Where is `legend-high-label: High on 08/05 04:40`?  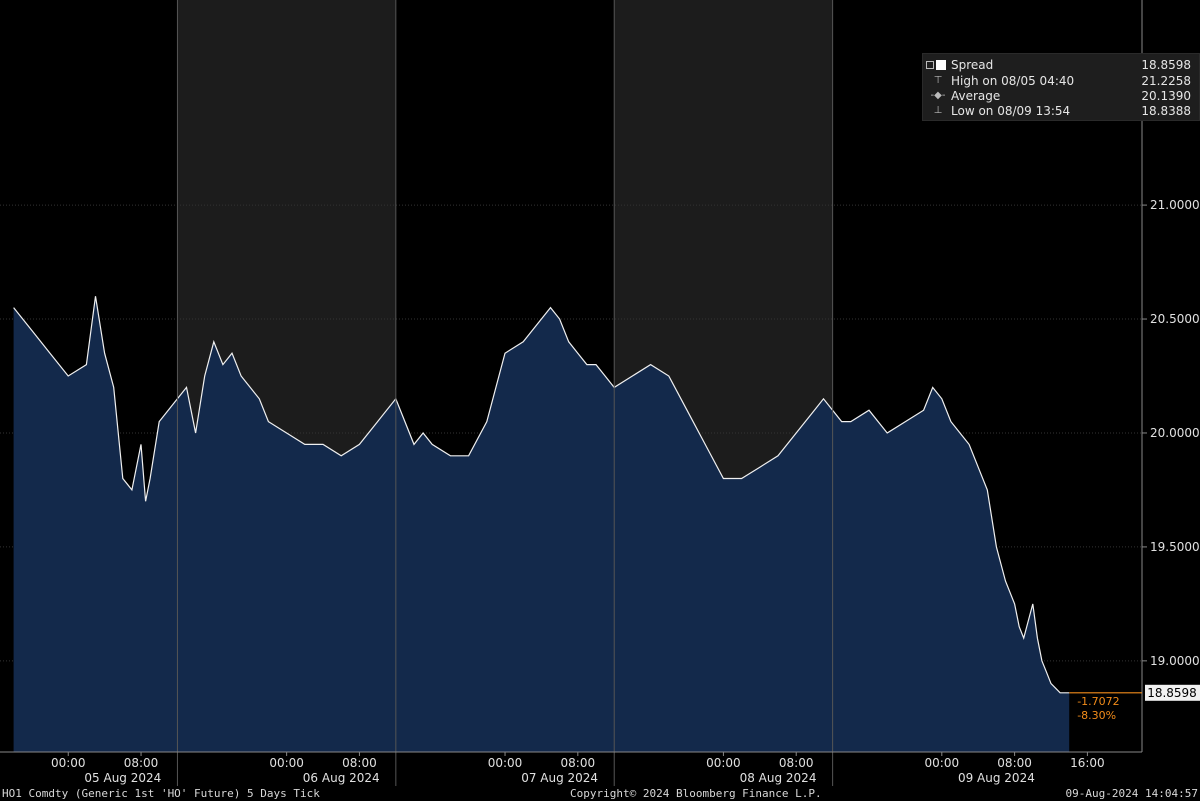 legend-high-label: High on 08/05 04:40 is located at coordinates (1013, 81).